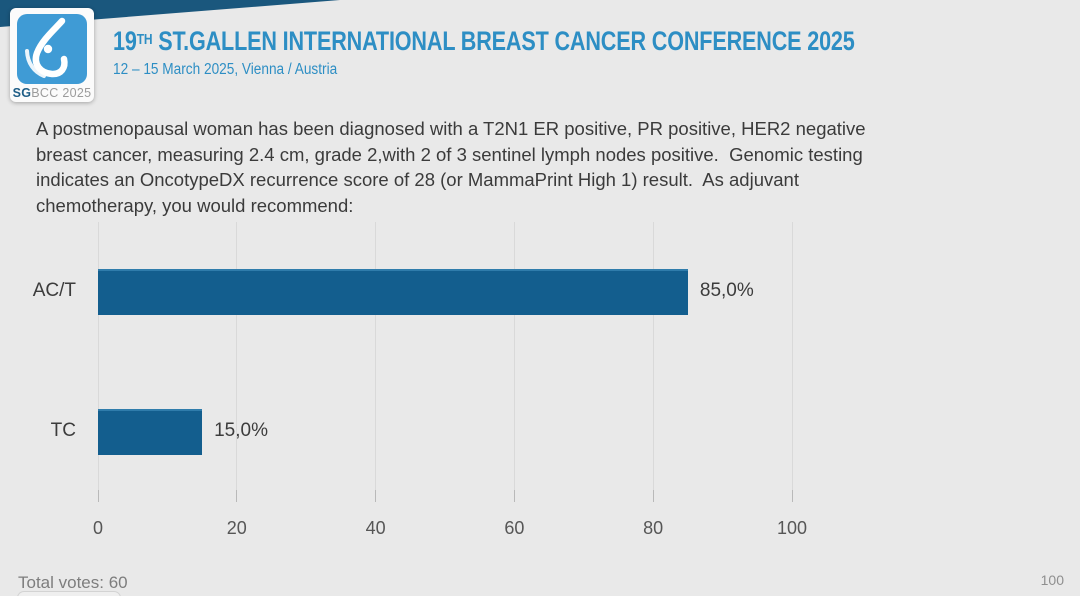 The image size is (1080, 596). Describe the element at coordinates (150, 432) in the screenshot. I see `bar-tc` at that location.